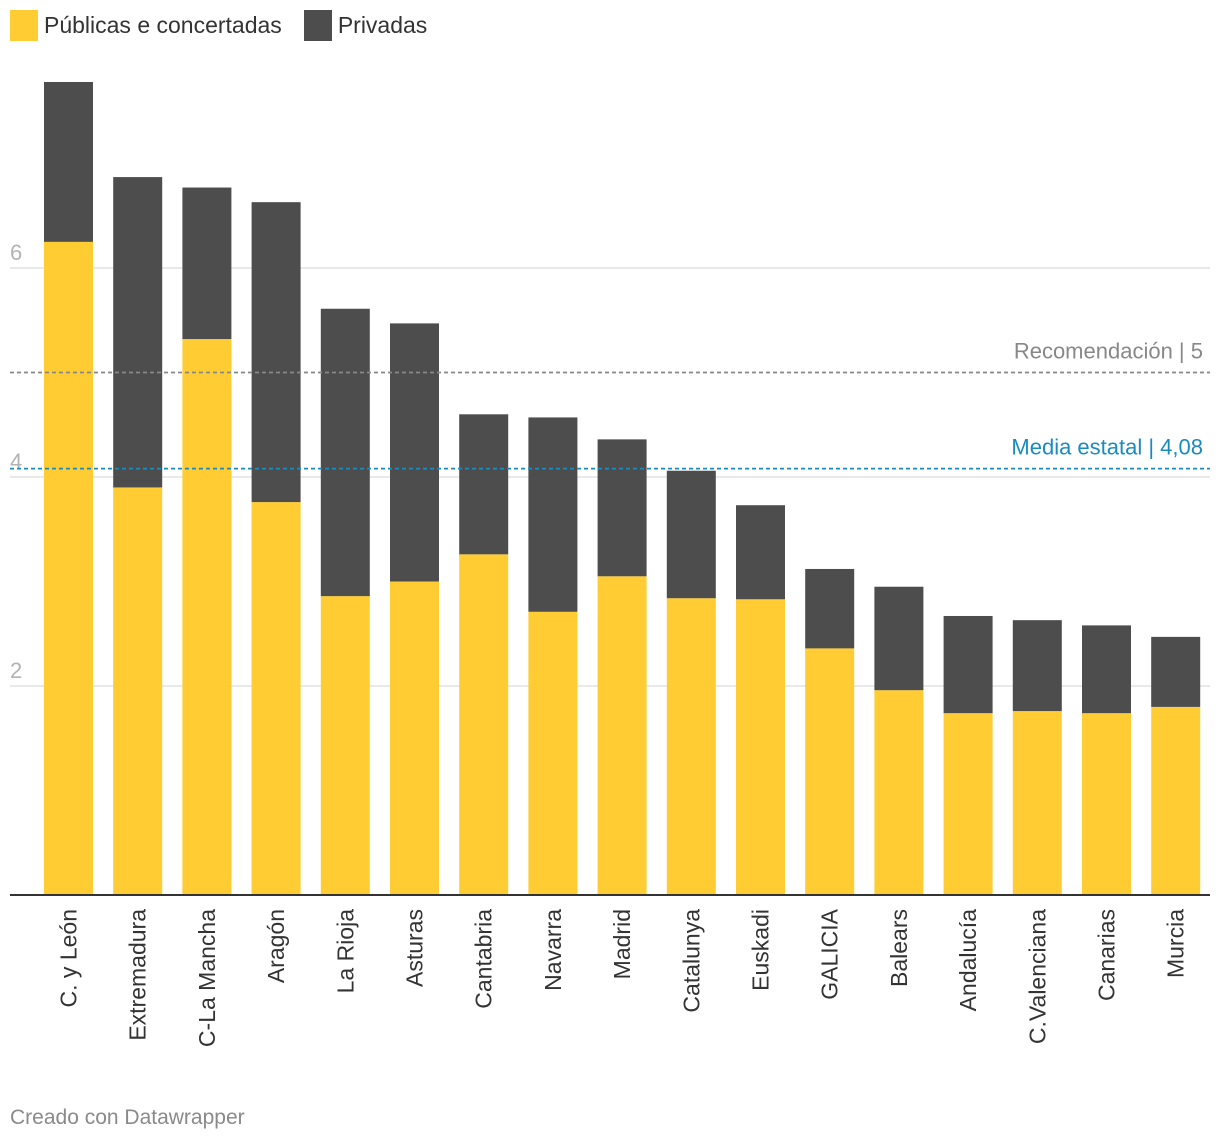  What do you see at coordinates (968, 960) in the screenshot?
I see `x-tick-label: Andalucía` at bounding box center [968, 960].